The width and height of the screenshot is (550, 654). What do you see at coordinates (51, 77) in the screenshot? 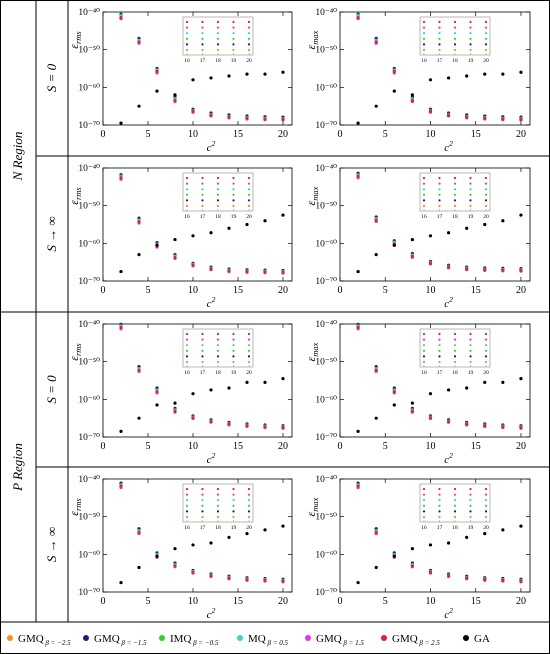
I see `case-label: S = 0` at bounding box center [51, 77].